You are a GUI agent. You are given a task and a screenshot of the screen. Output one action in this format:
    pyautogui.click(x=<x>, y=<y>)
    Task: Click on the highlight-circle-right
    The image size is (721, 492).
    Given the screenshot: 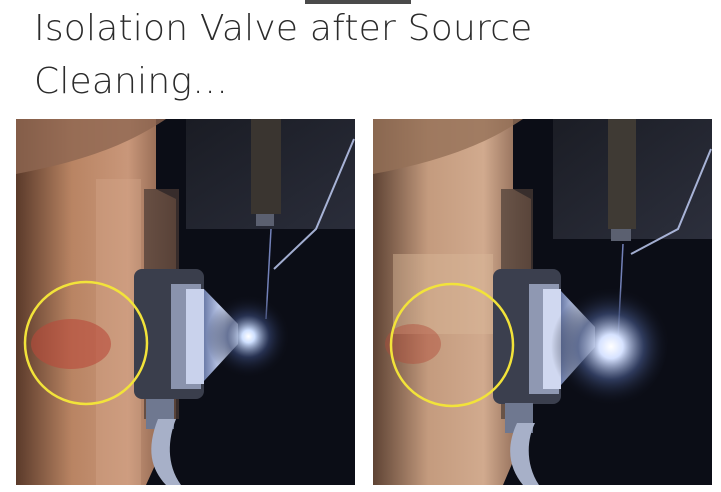 What is the action you would take?
    pyautogui.click(x=452, y=345)
    